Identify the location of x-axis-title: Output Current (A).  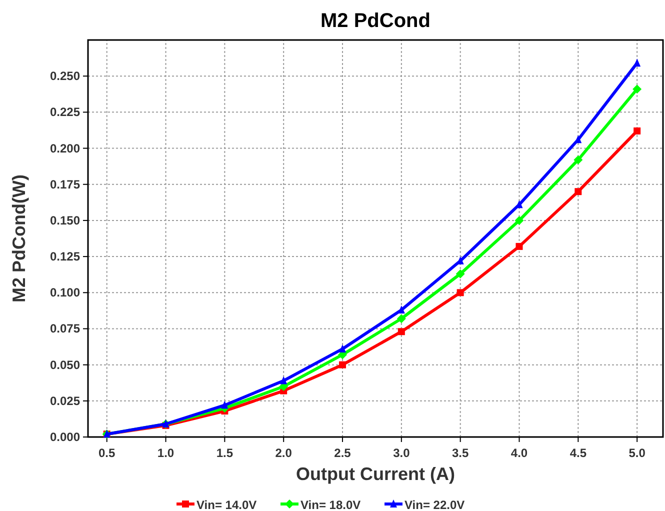
(375, 474).